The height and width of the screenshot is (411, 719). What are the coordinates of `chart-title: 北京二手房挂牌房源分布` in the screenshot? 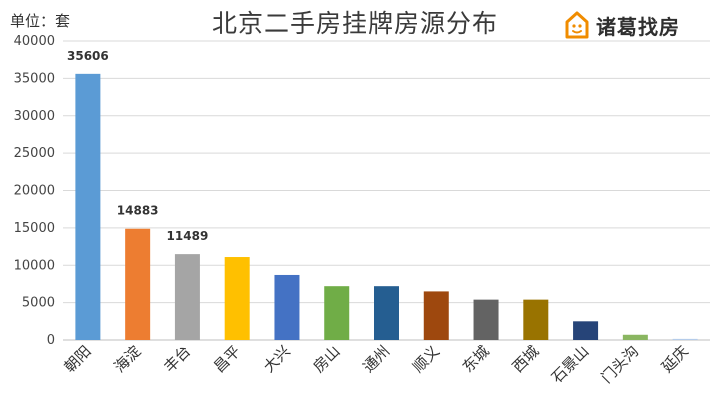 It's located at (355, 23).